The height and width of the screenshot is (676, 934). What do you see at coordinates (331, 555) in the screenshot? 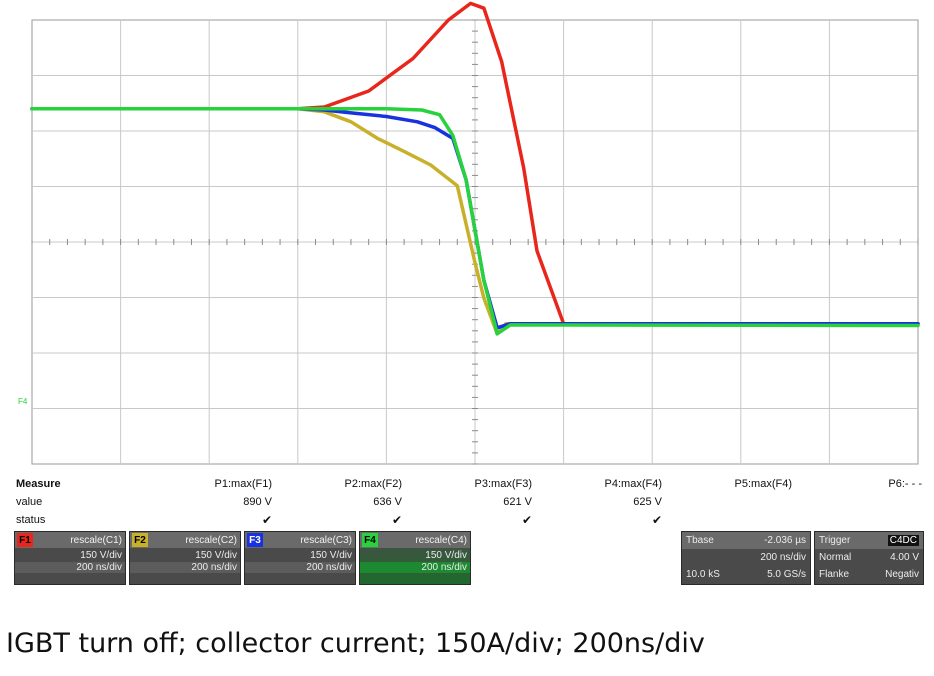
I see `channel-f3-scale: 150 V/div` at bounding box center [331, 555].